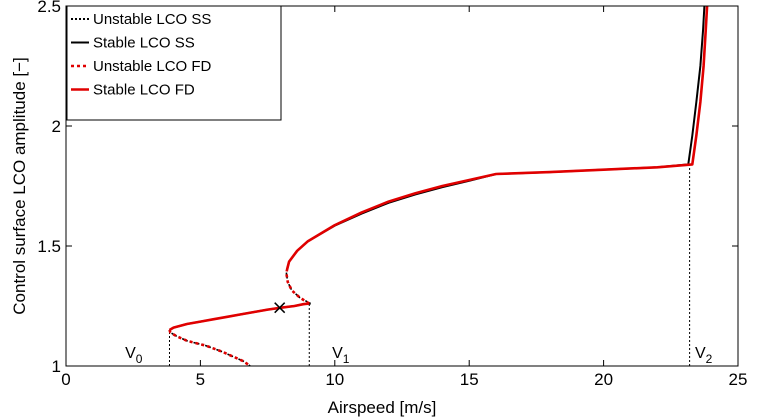 The height and width of the screenshot is (418, 764). I want to click on x-marker, so click(280, 308).